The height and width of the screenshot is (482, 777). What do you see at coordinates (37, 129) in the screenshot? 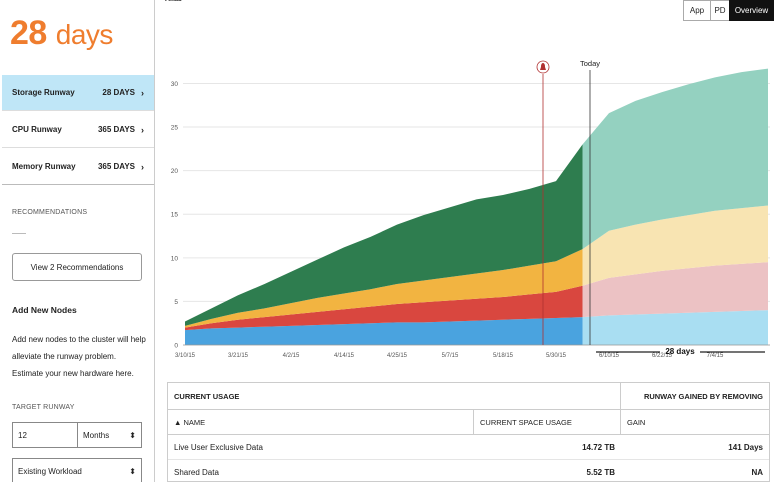
I see `menu-label: CPU Runway` at bounding box center [37, 129].